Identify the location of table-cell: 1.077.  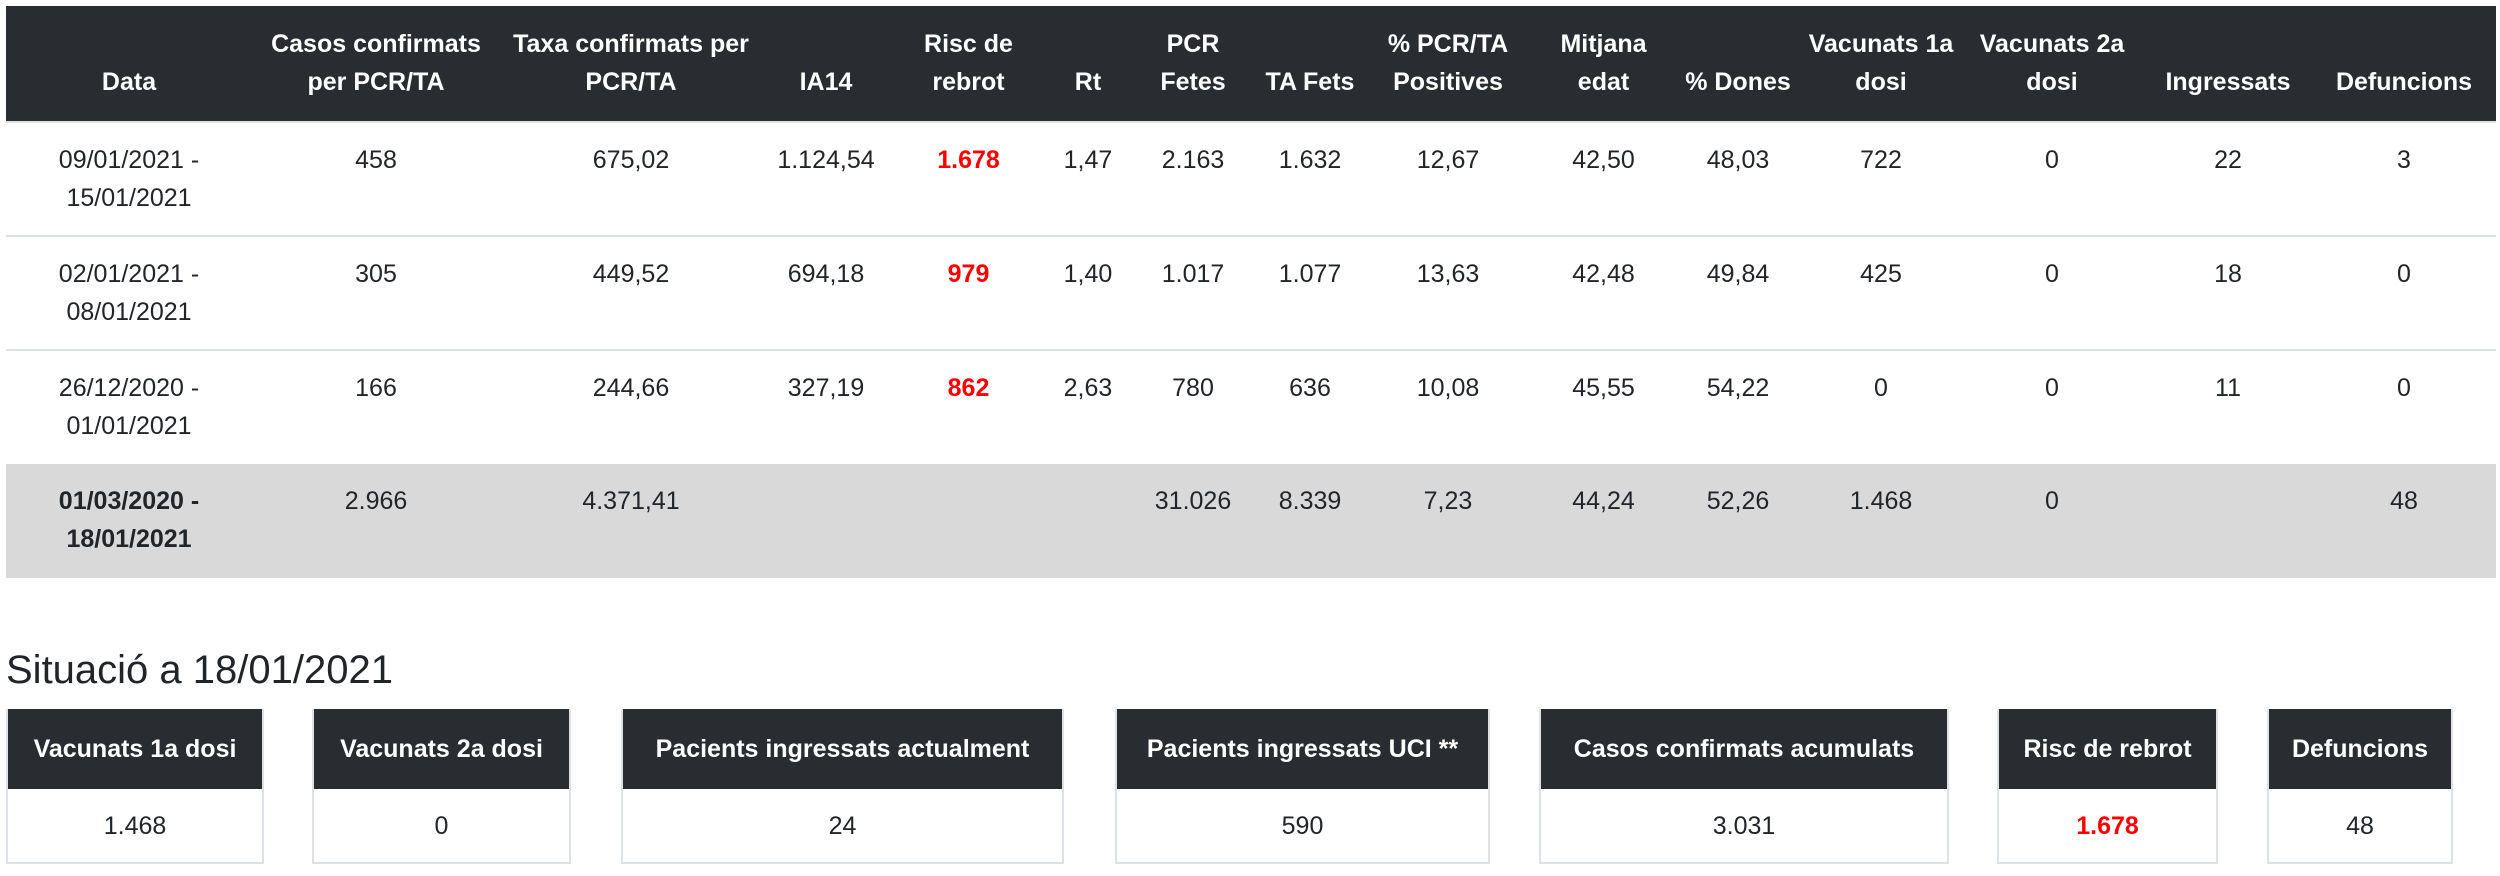
(1310, 292).